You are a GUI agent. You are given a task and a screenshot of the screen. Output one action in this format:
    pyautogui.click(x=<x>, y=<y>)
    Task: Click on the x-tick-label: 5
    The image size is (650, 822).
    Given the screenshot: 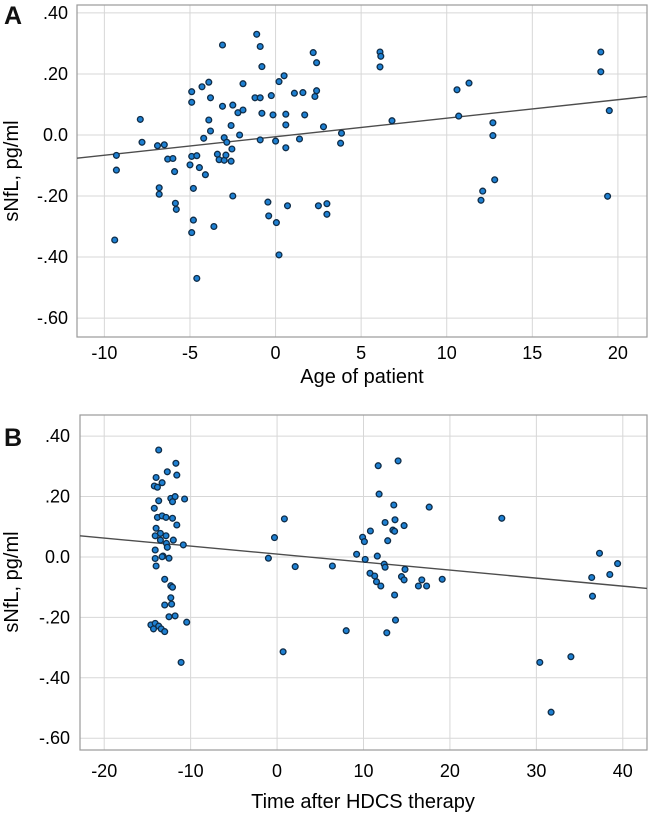 What is the action you would take?
    pyautogui.click(x=361, y=353)
    